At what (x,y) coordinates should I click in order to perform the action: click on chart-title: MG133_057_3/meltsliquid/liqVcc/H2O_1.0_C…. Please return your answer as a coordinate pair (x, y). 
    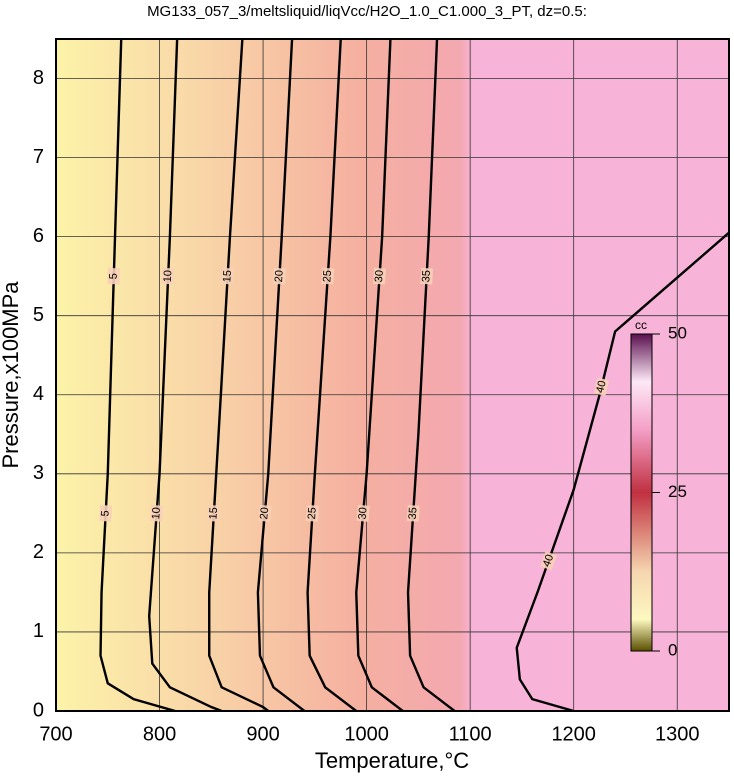
    Looking at the image, I should click on (367, 11).